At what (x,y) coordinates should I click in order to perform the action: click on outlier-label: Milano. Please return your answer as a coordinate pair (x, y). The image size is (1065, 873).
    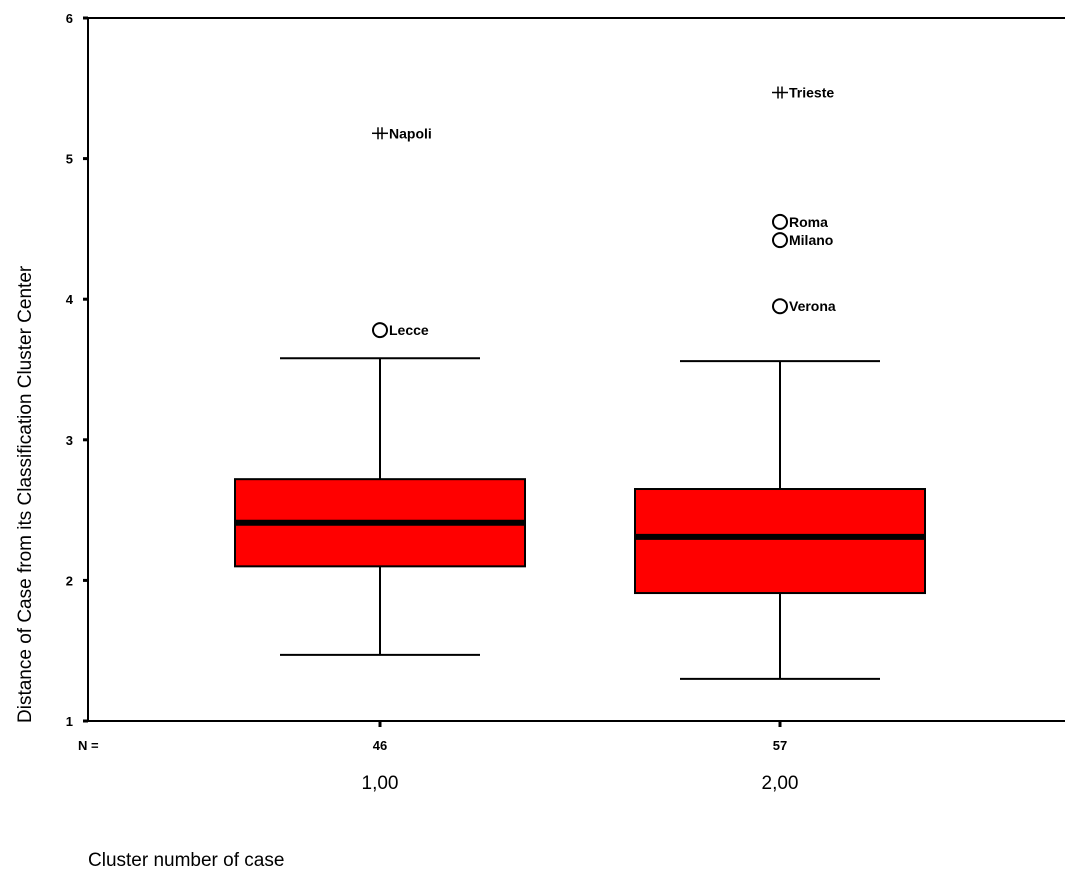
    Looking at the image, I should click on (811, 240).